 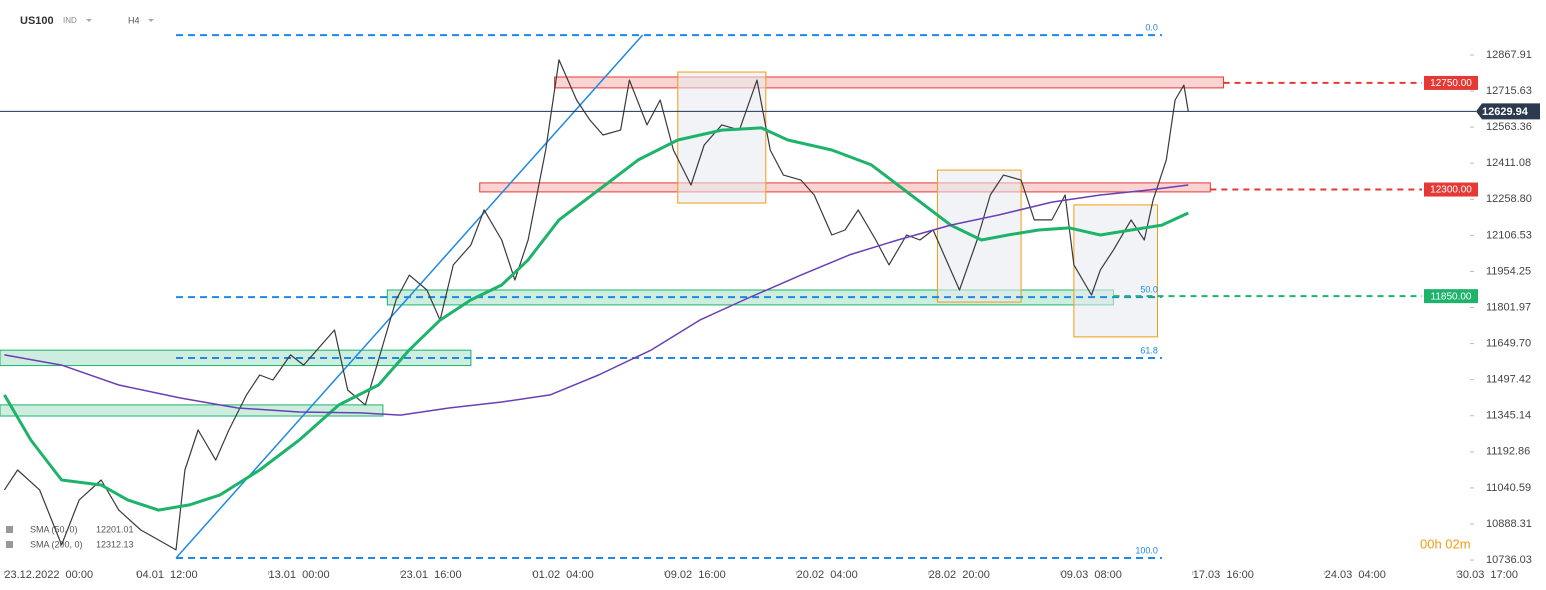 I want to click on x-tick-label: 17.03 16:00, so click(x=1223, y=575).